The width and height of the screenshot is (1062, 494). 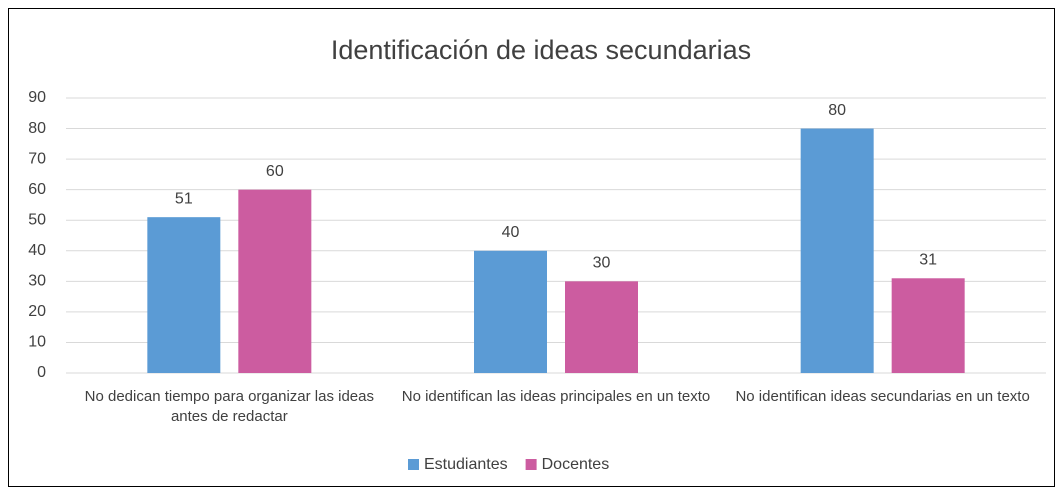 What do you see at coordinates (37, 128) in the screenshot?
I see `y-tick-label: 80` at bounding box center [37, 128].